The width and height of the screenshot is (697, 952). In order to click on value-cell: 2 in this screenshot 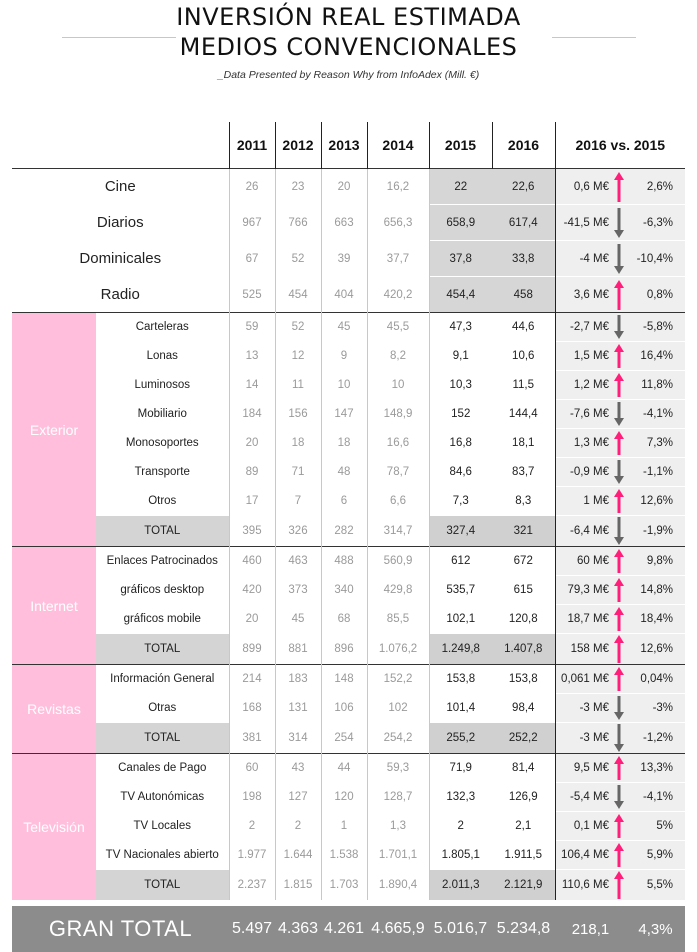, I will do `click(297, 826)`.